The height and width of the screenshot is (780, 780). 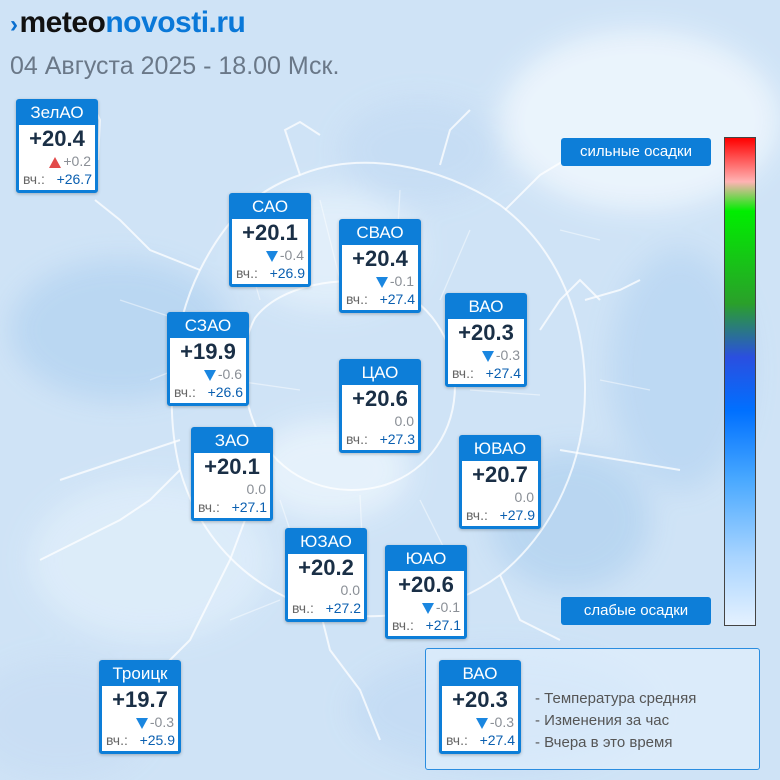 I want to click on precip-intensity-scale, so click(x=740, y=381).